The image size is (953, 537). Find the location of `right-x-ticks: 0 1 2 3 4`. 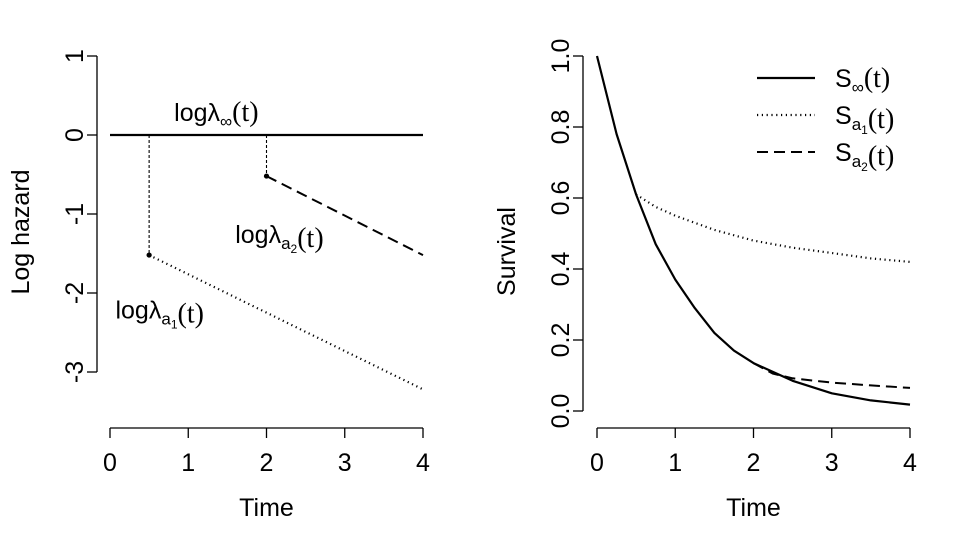

right-x-ticks: 0 1 2 3 4 is located at coordinates (753, 452).